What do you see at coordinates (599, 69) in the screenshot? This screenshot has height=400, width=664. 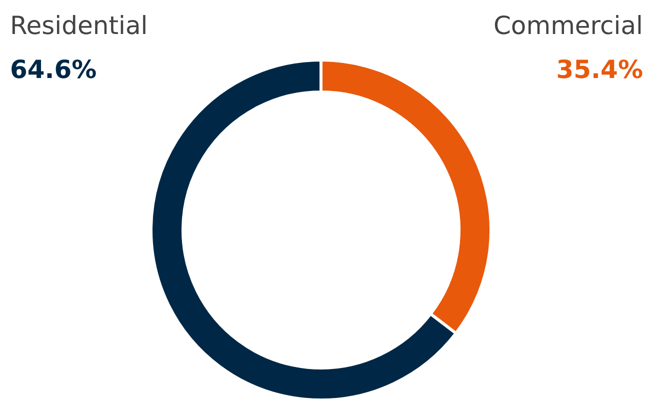 I see `data-label: 35.4%` at bounding box center [599, 69].